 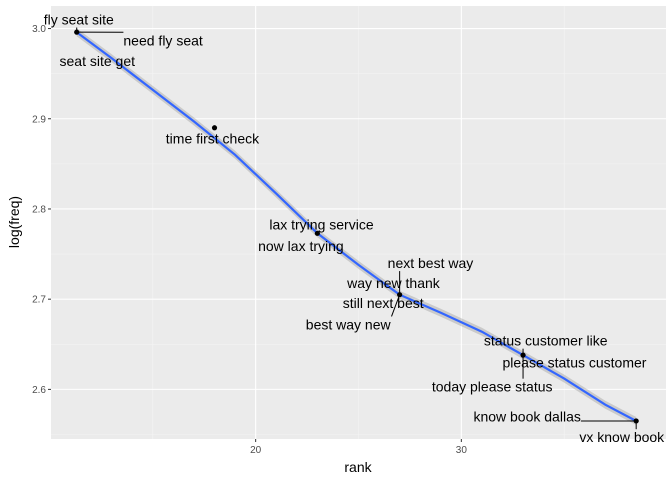 What do you see at coordinates (321, 224) in the screenshot?
I see `point-label: lax trying service` at bounding box center [321, 224].